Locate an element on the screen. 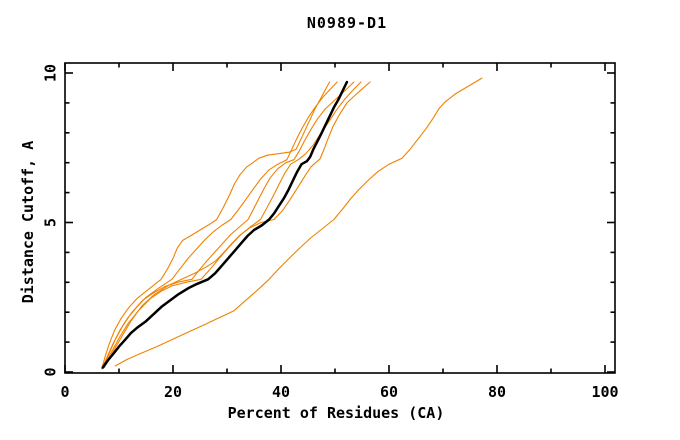 The height and width of the screenshot is (440, 680). x-axis-label: Percent of Residues (CA) is located at coordinates (336, 413).